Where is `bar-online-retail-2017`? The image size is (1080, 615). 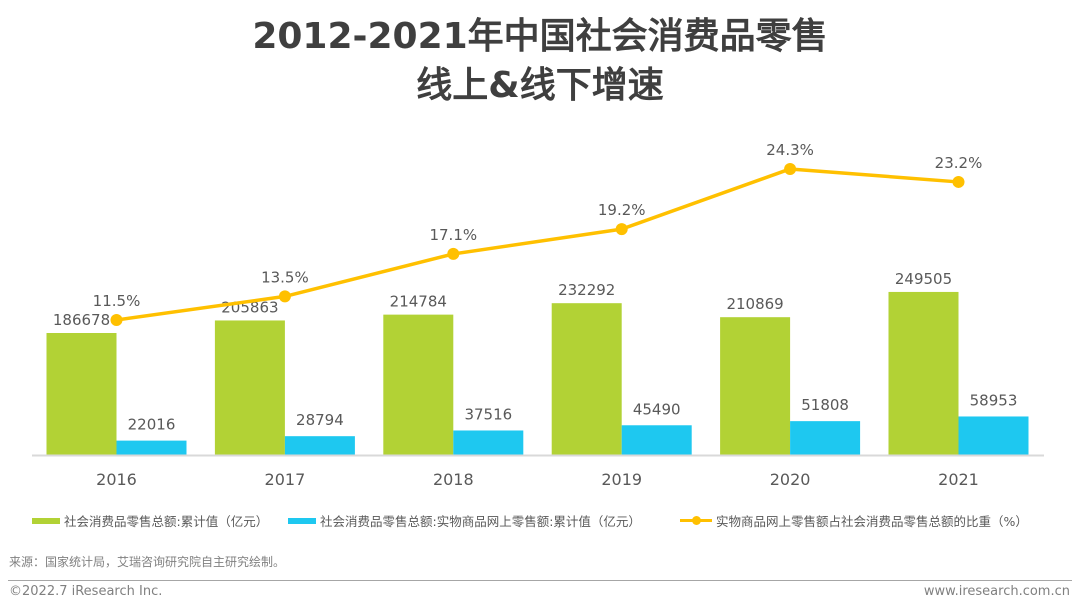 bar-online-retail-2017 is located at coordinates (319, 445).